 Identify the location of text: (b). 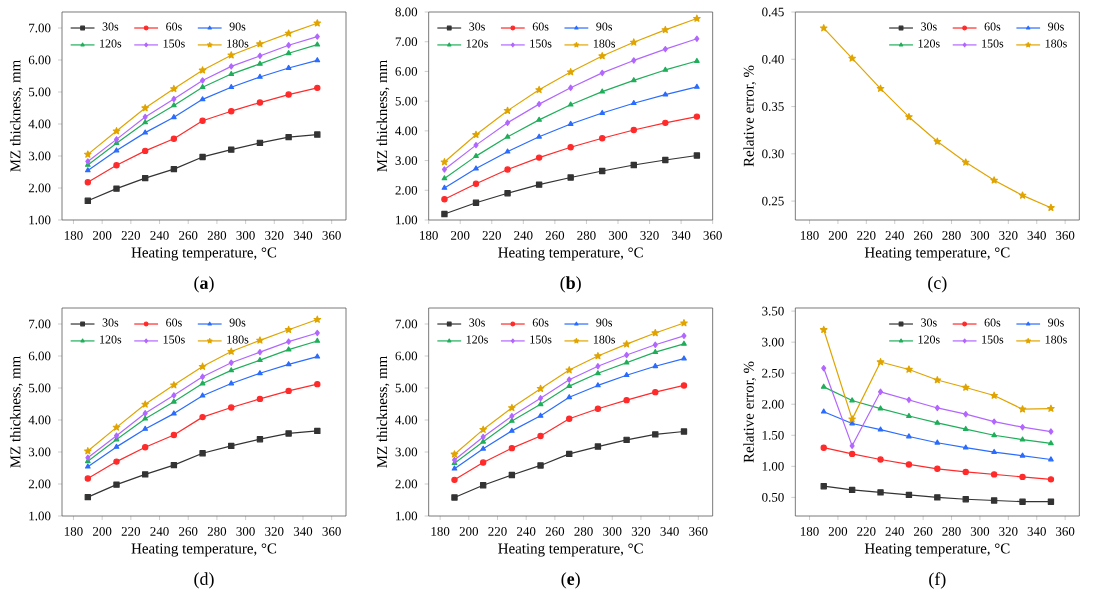
(570, 284).